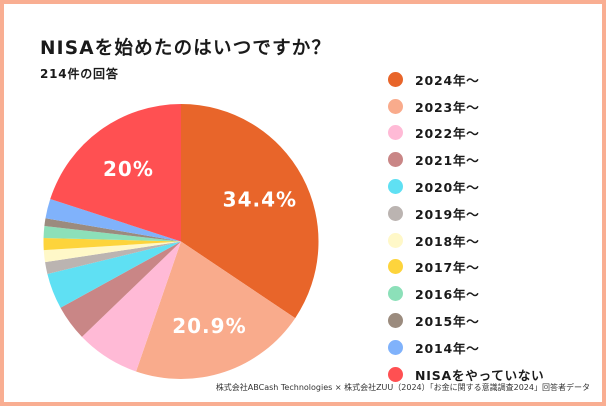  I want to click on legend-label: 2016年〜, so click(447, 295).